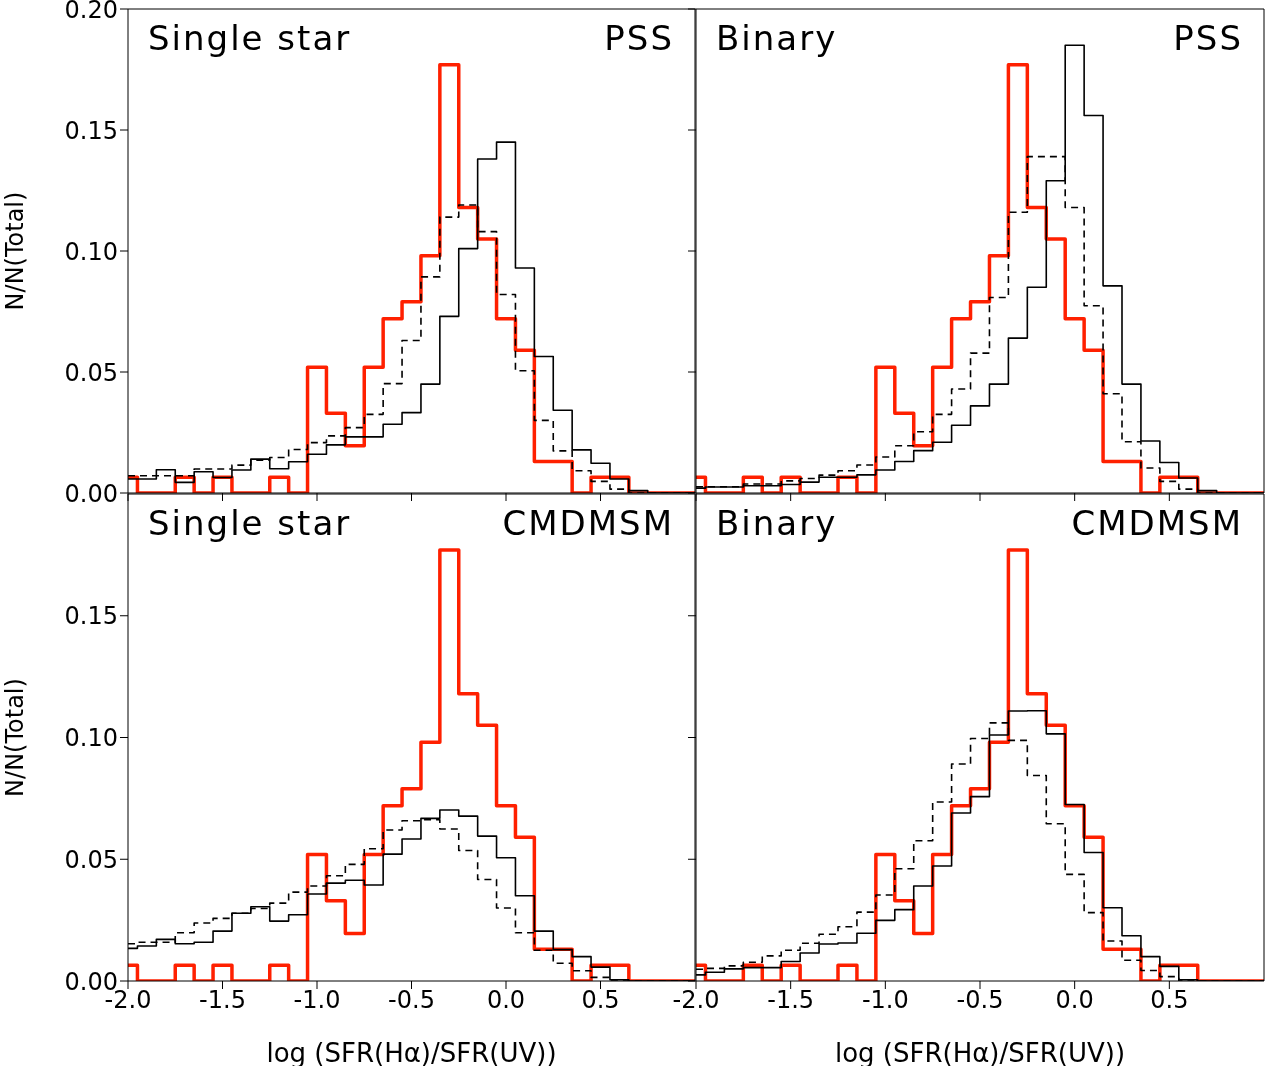 This screenshot has width=1266, height=1066. What do you see at coordinates (696, 1000) in the screenshot?
I see `x-tick-label: -2.0` at bounding box center [696, 1000].